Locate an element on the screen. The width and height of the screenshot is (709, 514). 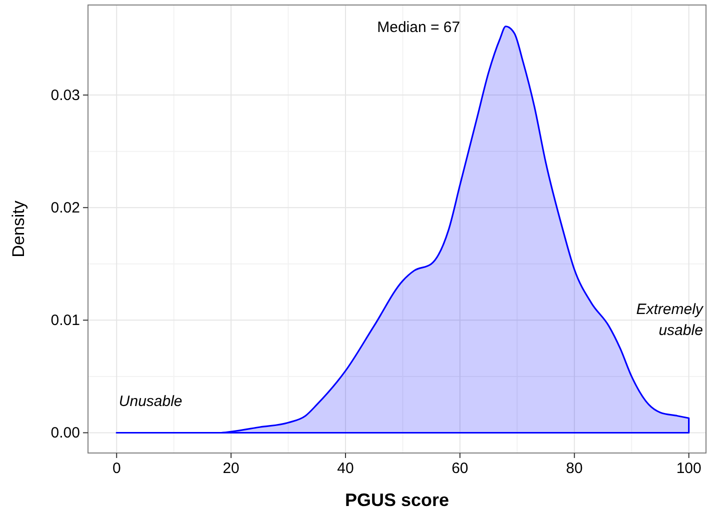
x-tick-label: 60 is located at coordinates (460, 468).